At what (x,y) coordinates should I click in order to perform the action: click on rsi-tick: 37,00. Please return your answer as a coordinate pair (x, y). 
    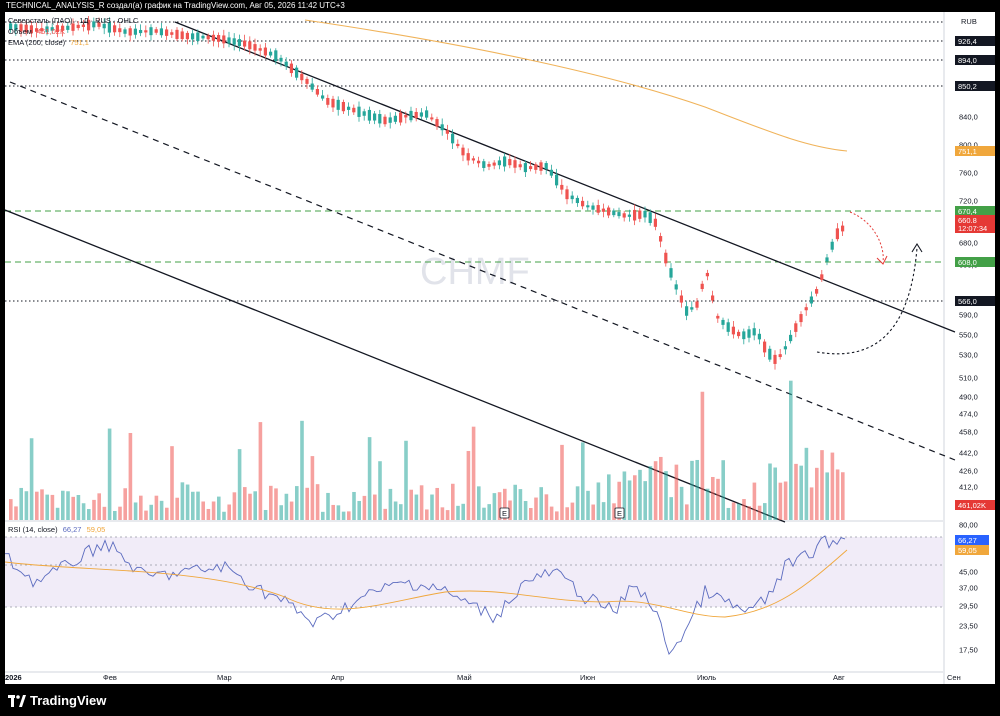
    Looking at the image, I should click on (968, 588).